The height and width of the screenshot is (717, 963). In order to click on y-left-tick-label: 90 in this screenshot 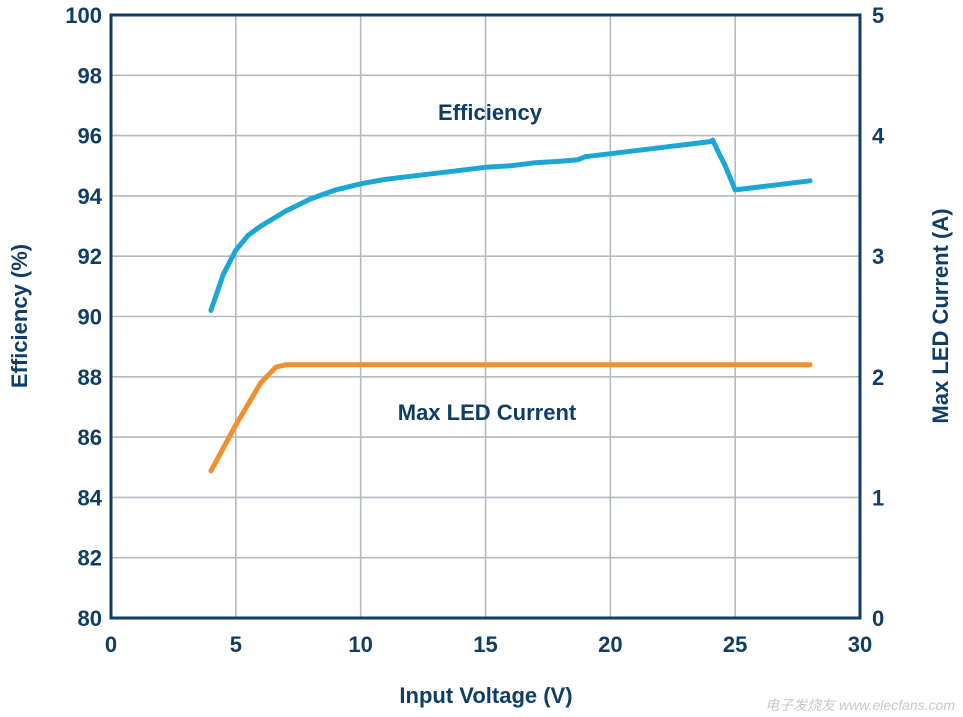, I will do `click(90, 317)`.